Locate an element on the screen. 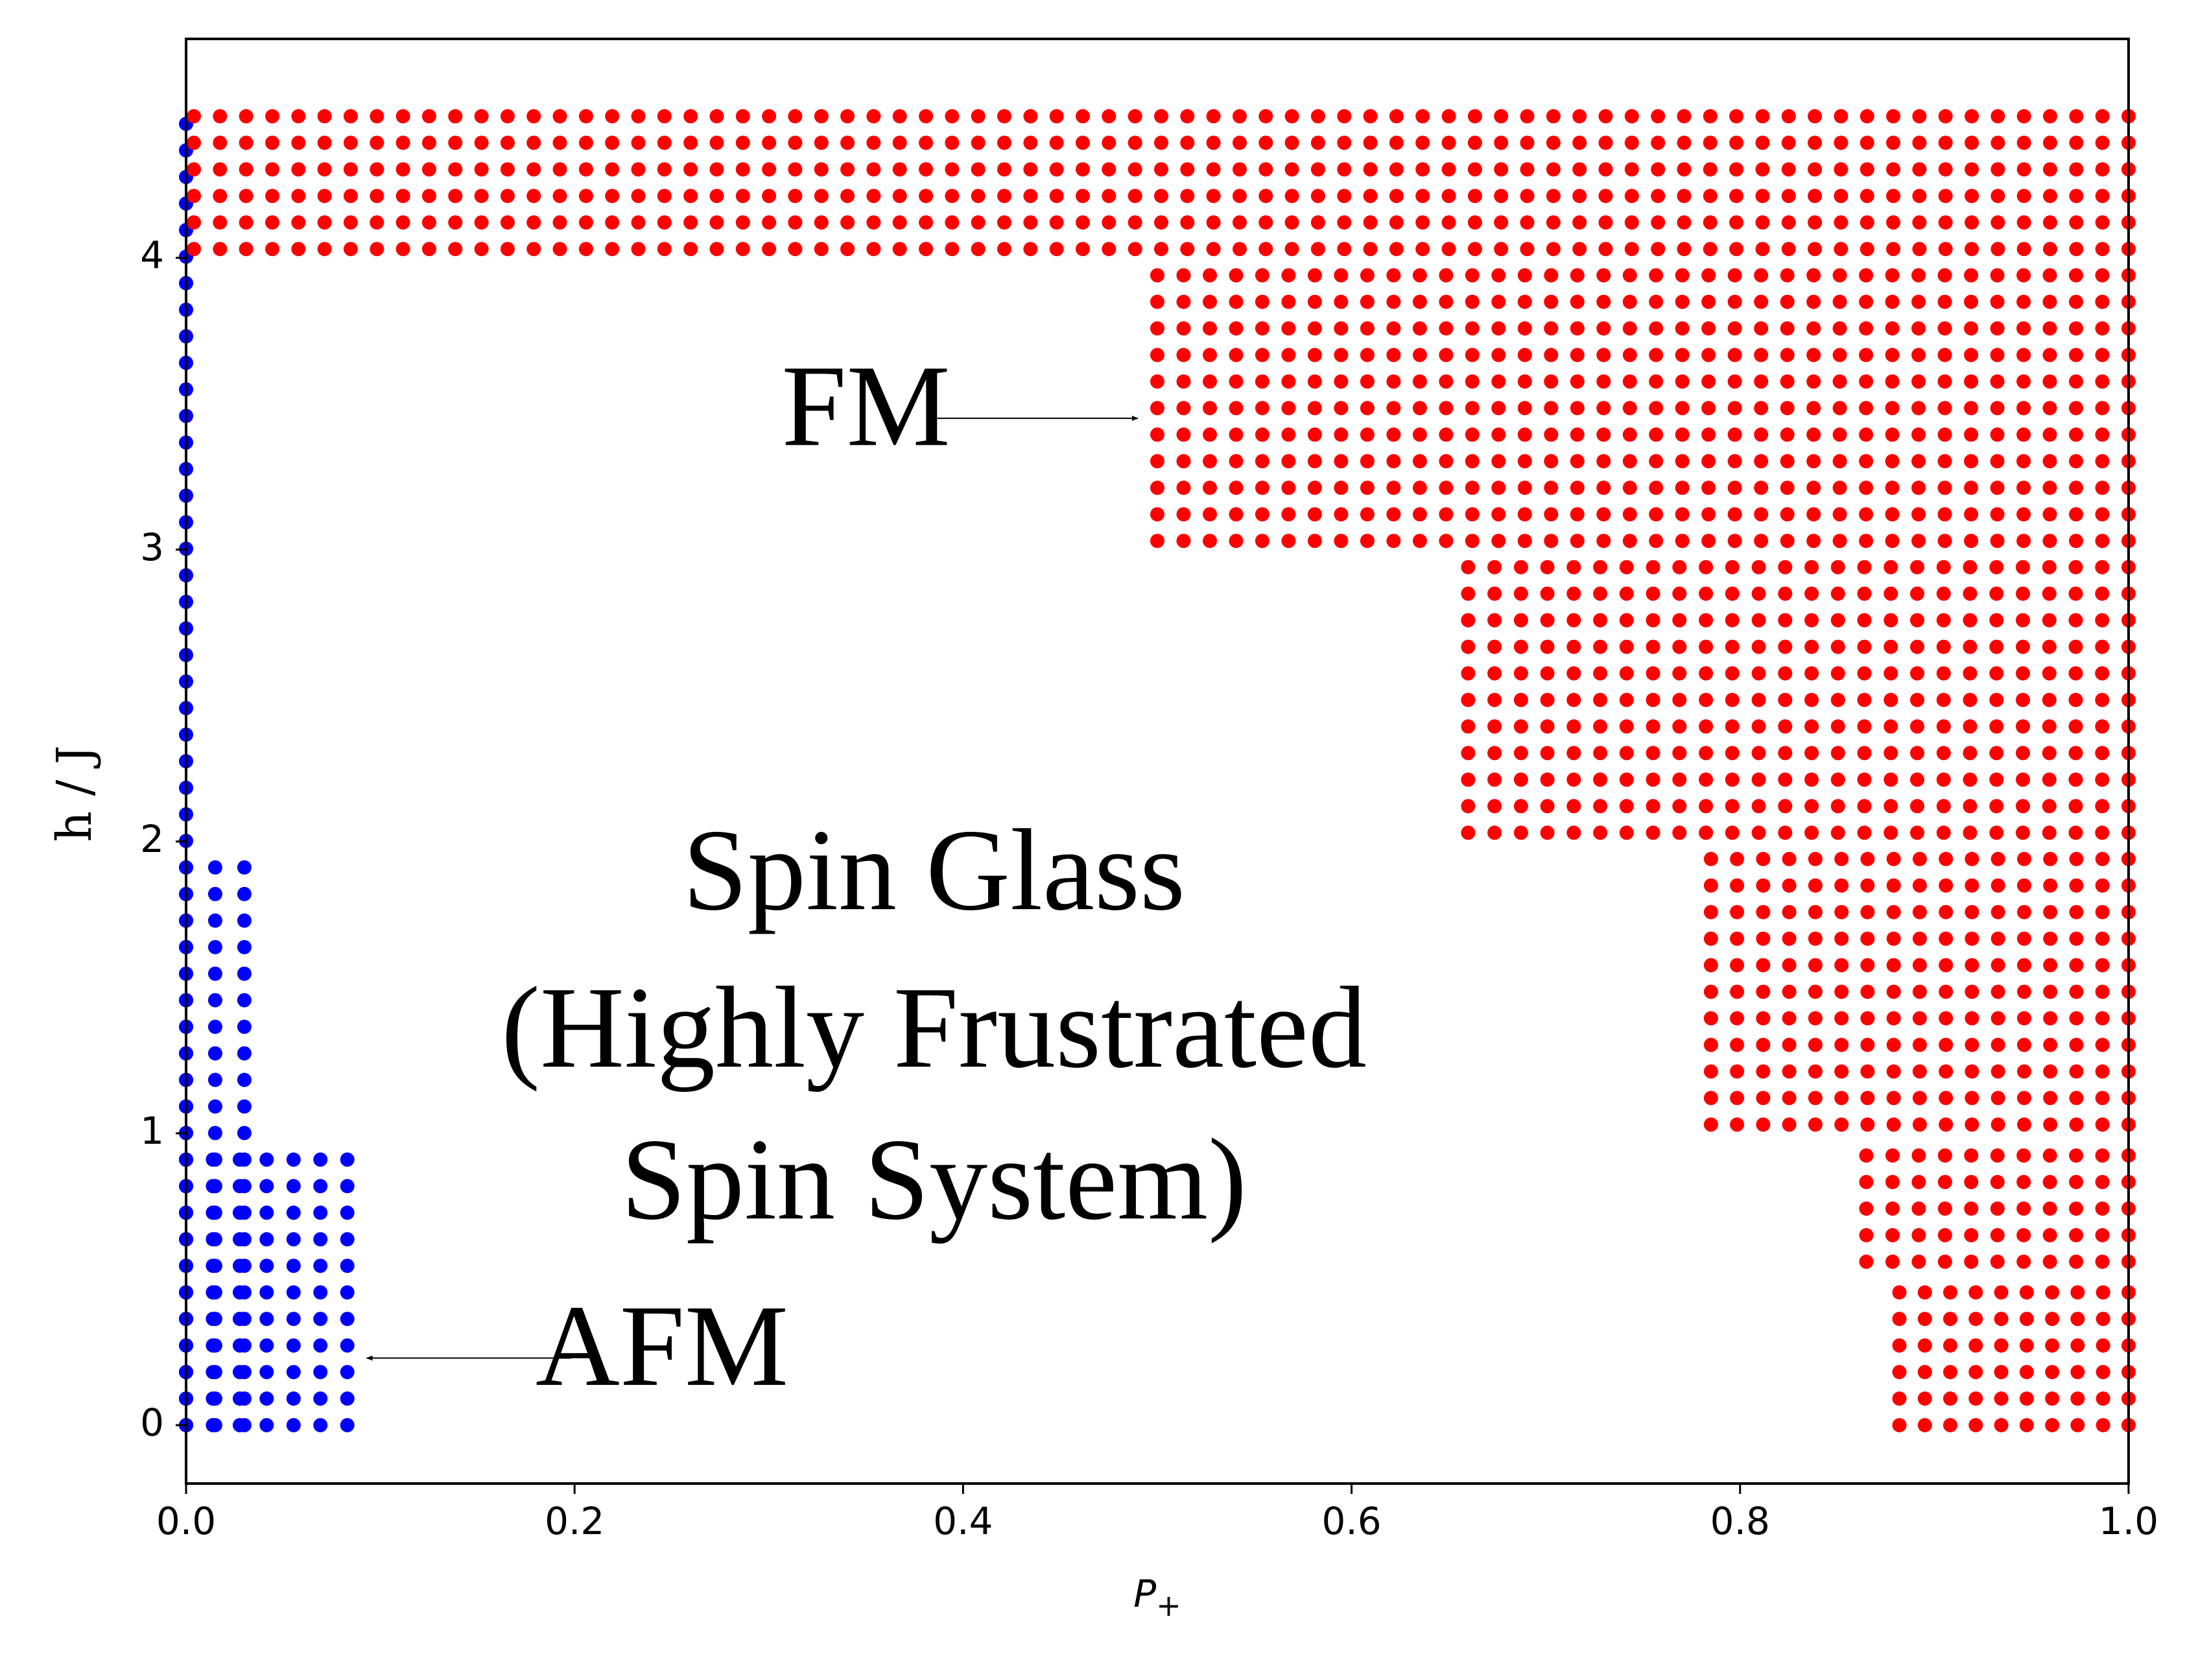  annotation-label: (Highly Frustrated is located at coordinates (934, 1027).